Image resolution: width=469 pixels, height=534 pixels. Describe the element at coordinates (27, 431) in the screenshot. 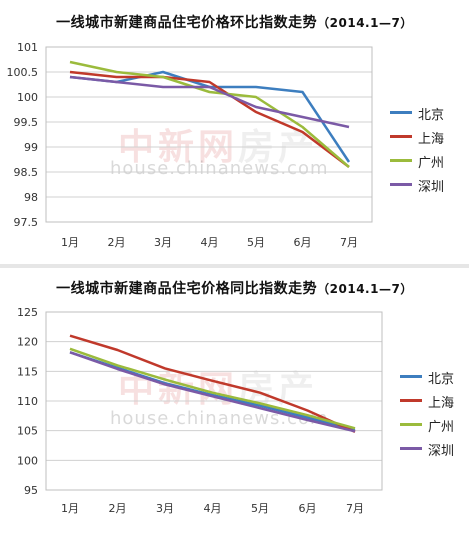

I see `y-tick-label: 105` at that location.